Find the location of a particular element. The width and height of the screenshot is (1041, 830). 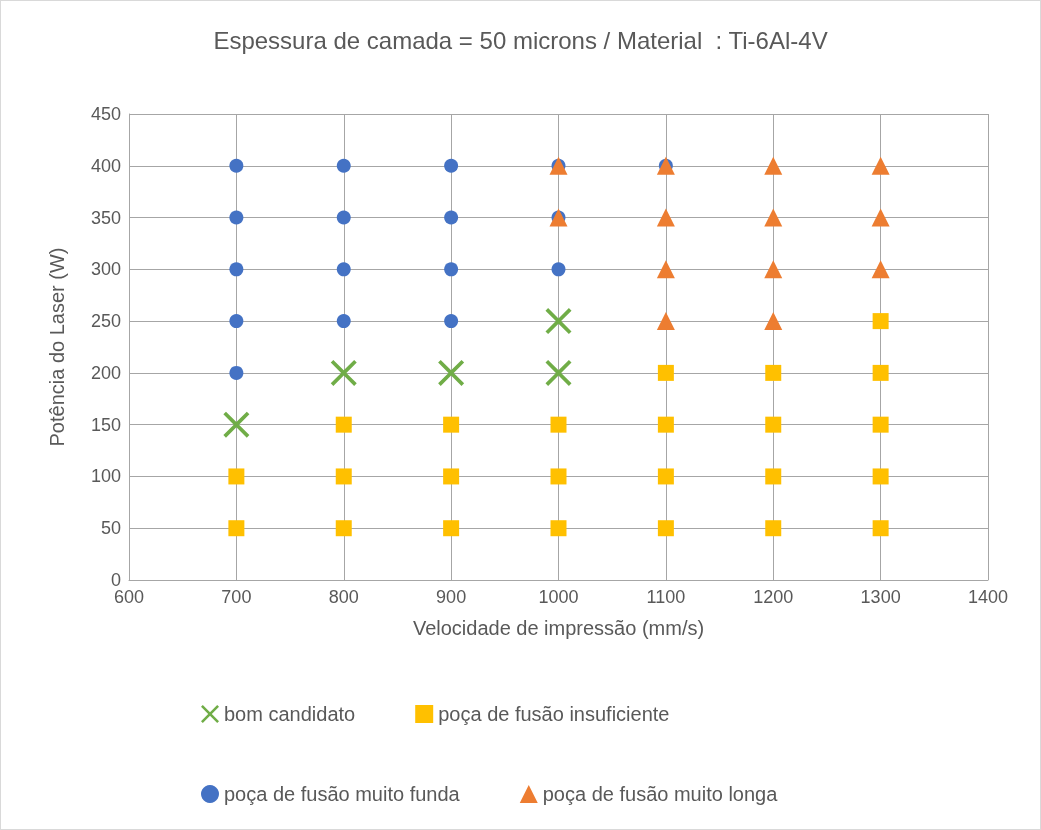

x-tick-label: 700 is located at coordinates (236, 597).